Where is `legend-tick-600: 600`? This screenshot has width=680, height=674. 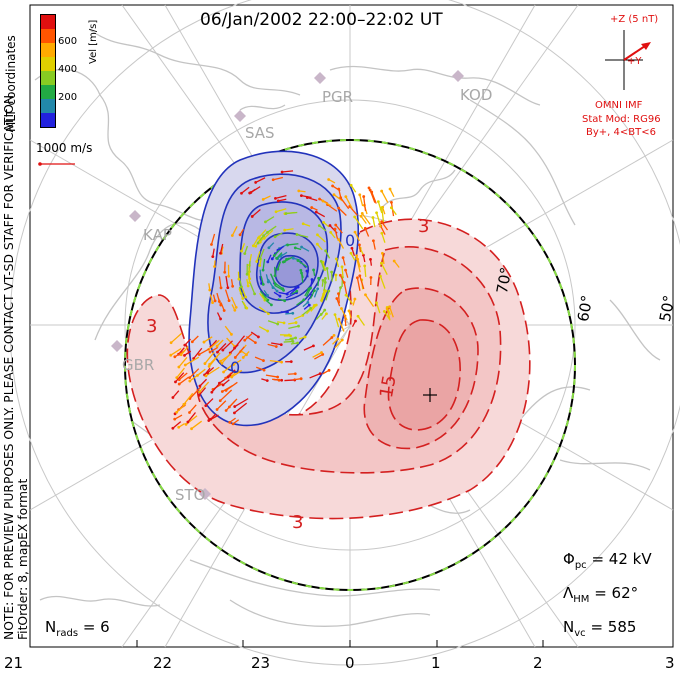 legend-tick-600: 600 is located at coordinates (68, 41).